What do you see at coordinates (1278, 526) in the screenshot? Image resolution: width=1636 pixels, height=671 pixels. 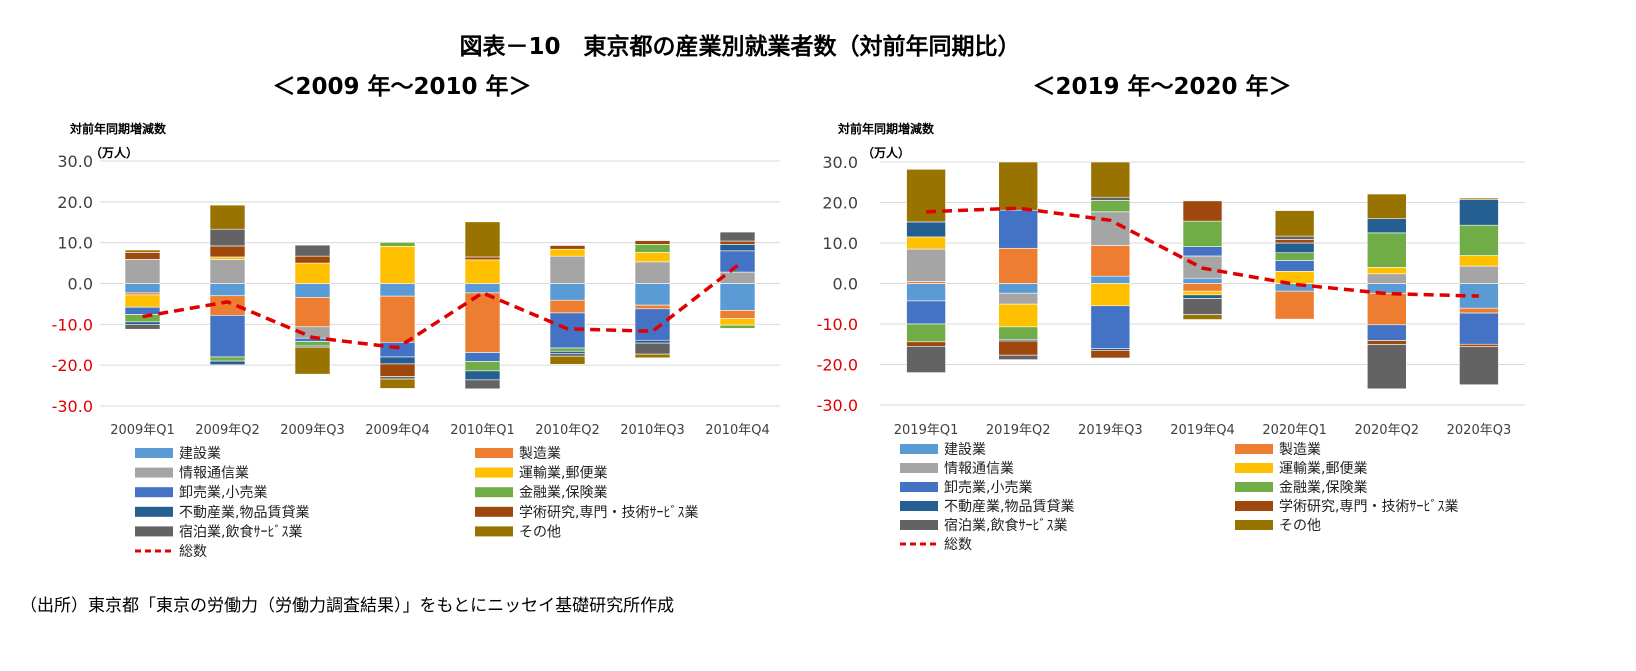 I see `legend-item: その他` at bounding box center [1278, 526].